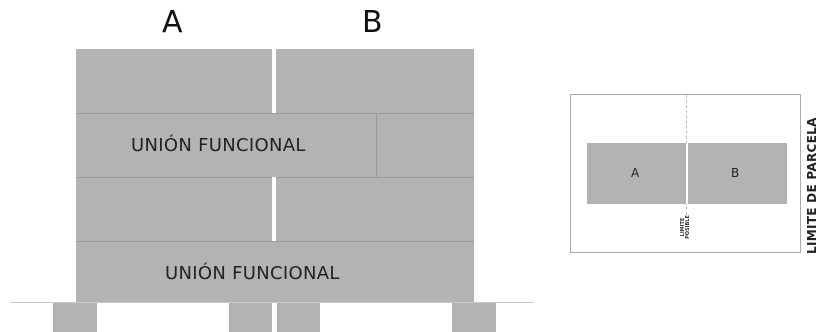 This screenshot has width=817, height=332. I want to click on column-label-b: B, so click(372, 22).